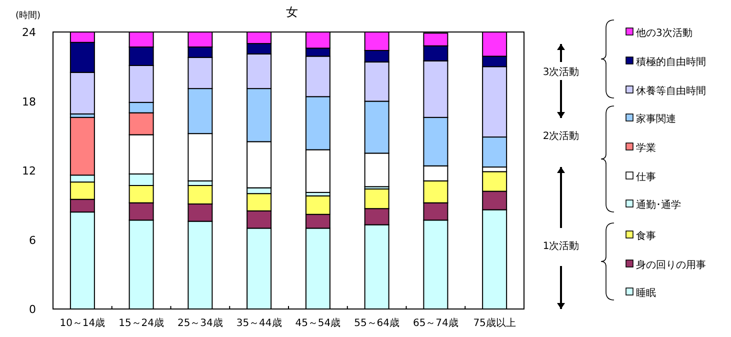 This screenshot has width=731, height=337. I want to click on legend-label: 食事, so click(646, 236).